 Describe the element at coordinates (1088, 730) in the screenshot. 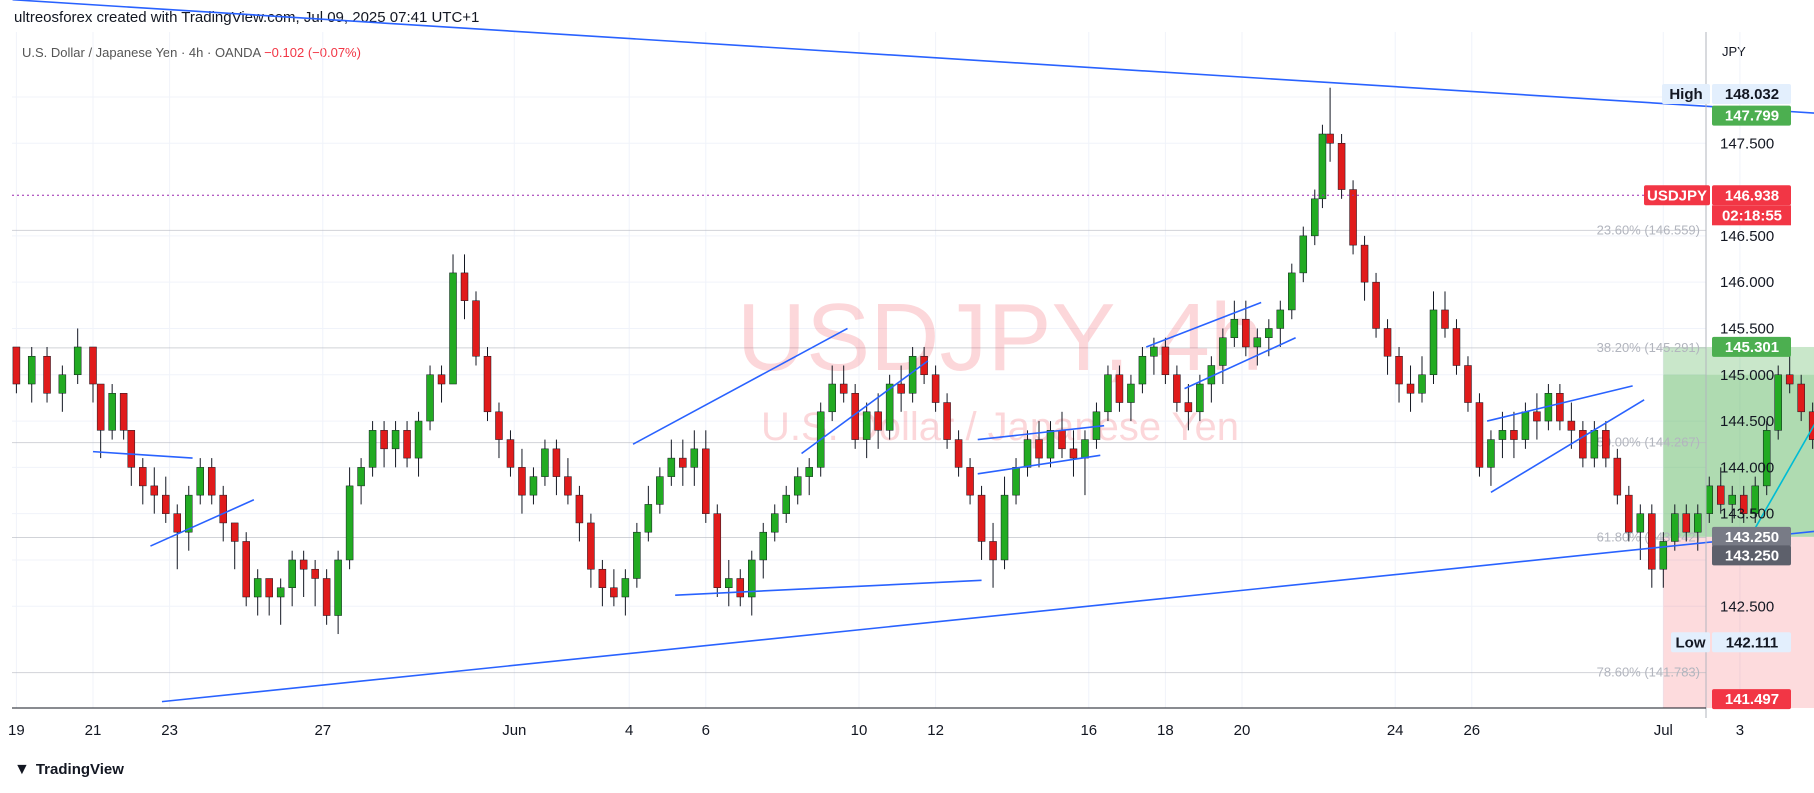

I see `x-tick-label: 16` at that location.